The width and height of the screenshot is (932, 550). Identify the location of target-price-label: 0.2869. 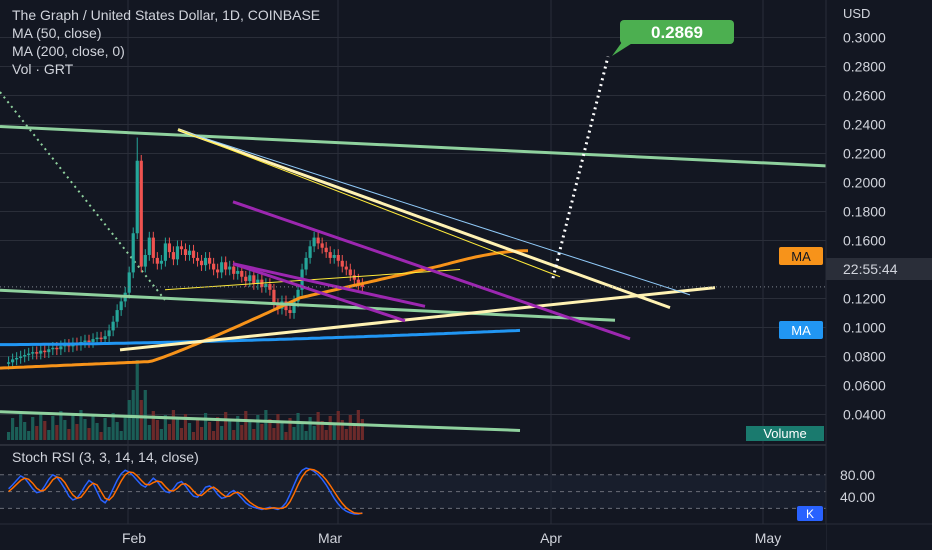
(673, 38).